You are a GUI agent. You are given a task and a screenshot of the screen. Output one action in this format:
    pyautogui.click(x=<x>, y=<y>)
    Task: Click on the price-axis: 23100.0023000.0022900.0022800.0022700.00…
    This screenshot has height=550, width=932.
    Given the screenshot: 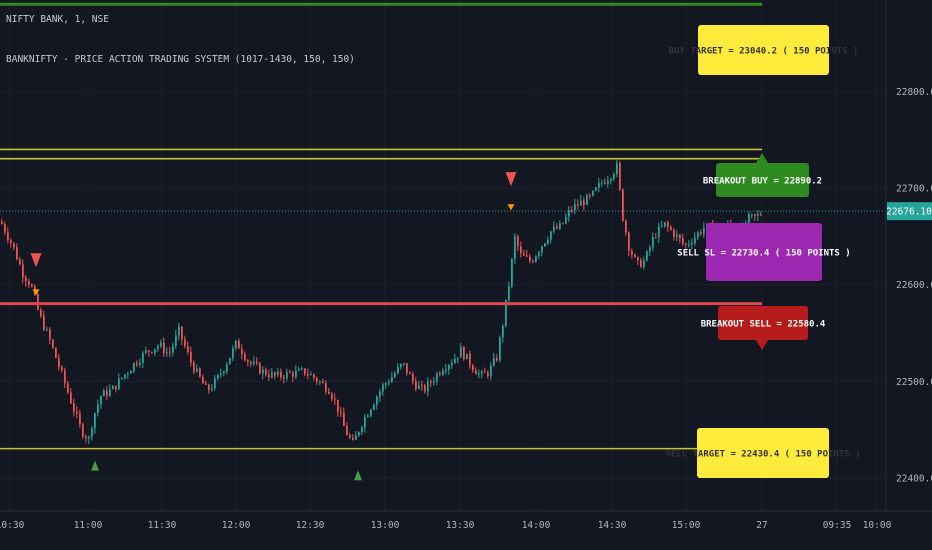 What is the action you would take?
    pyautogui.click(x=909, y=242)
    